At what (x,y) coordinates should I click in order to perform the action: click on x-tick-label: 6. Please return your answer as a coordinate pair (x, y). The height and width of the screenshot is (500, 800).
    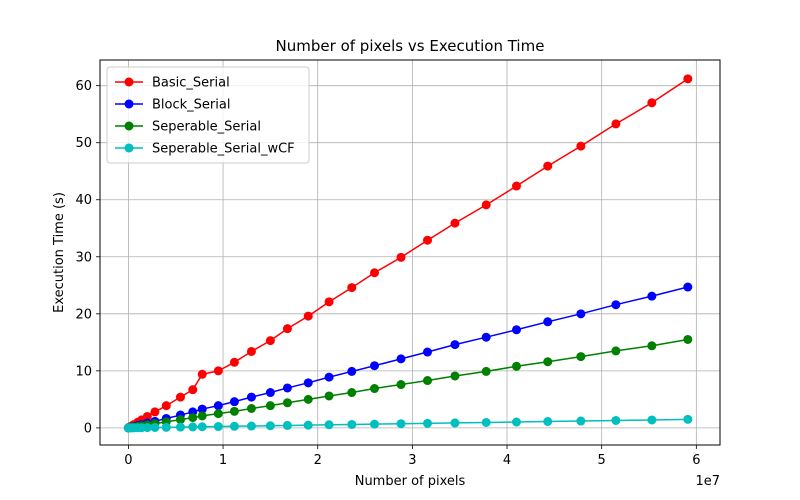
    Looking at the image, I should click on (696, 460).